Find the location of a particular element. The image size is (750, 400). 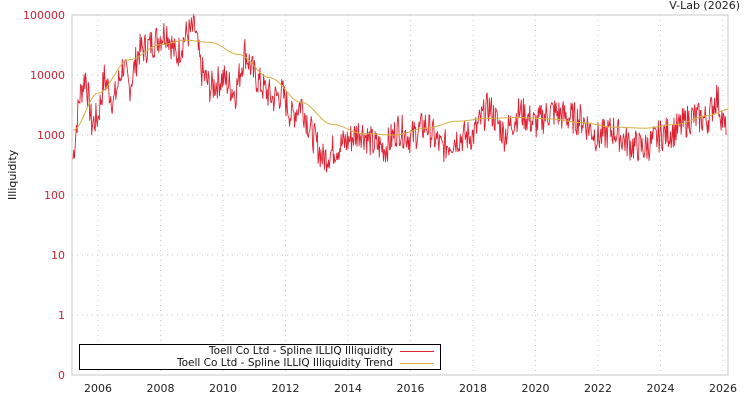

y-tick-label: 100000 is located at coordinates (44, 15).